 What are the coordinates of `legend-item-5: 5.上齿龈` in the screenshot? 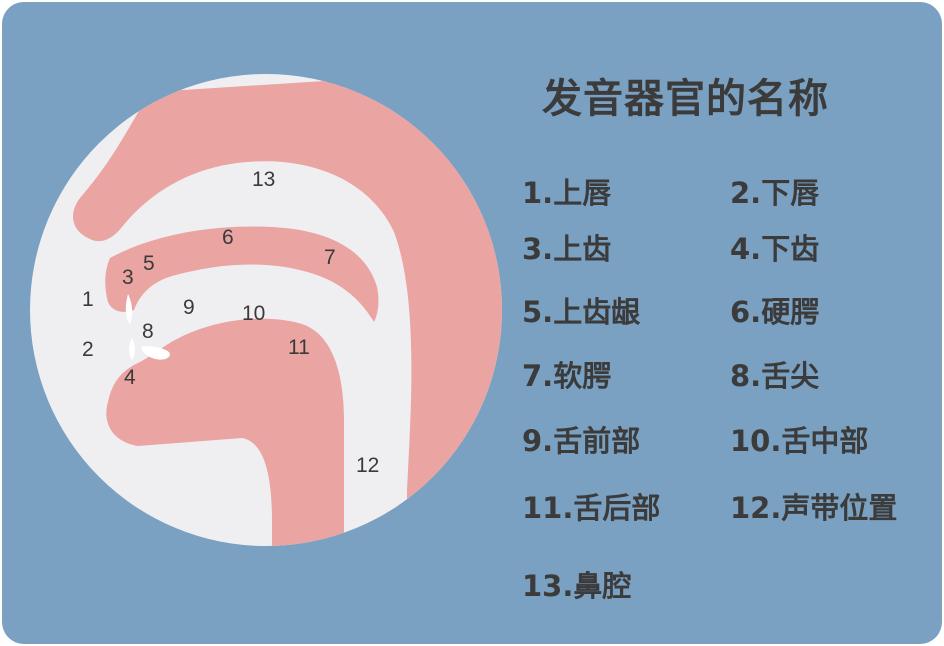 It's located at (581, 312).